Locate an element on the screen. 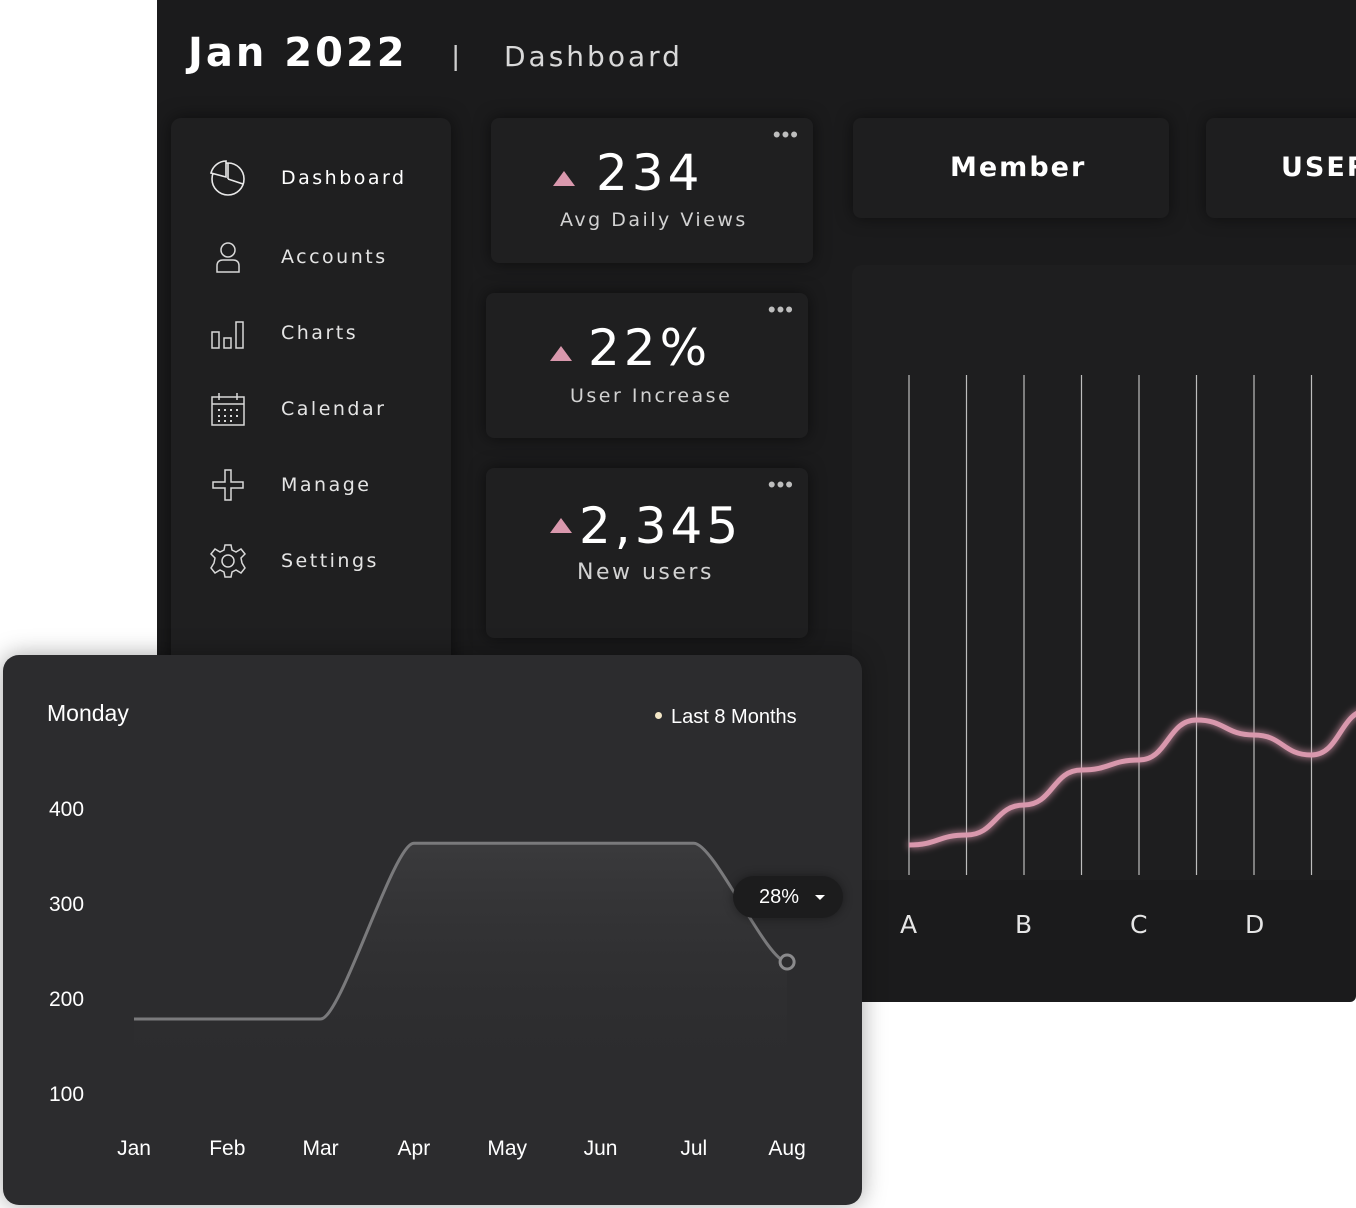  plus-icon is located at coordinates (228, 485).